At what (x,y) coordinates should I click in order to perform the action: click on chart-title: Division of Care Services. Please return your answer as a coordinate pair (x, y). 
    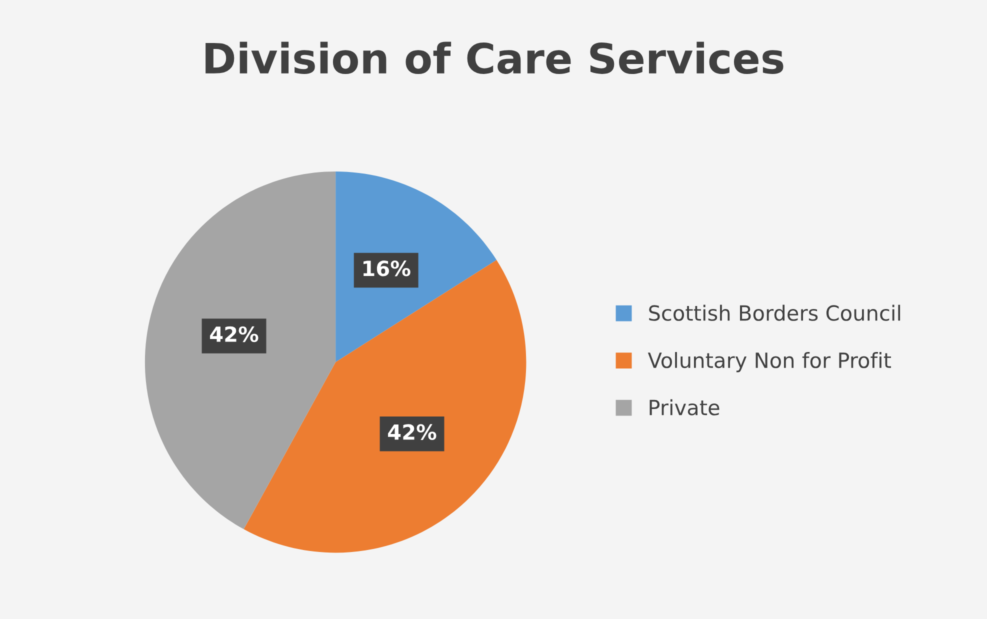
    Looking at the image, I should click on (495, 58).